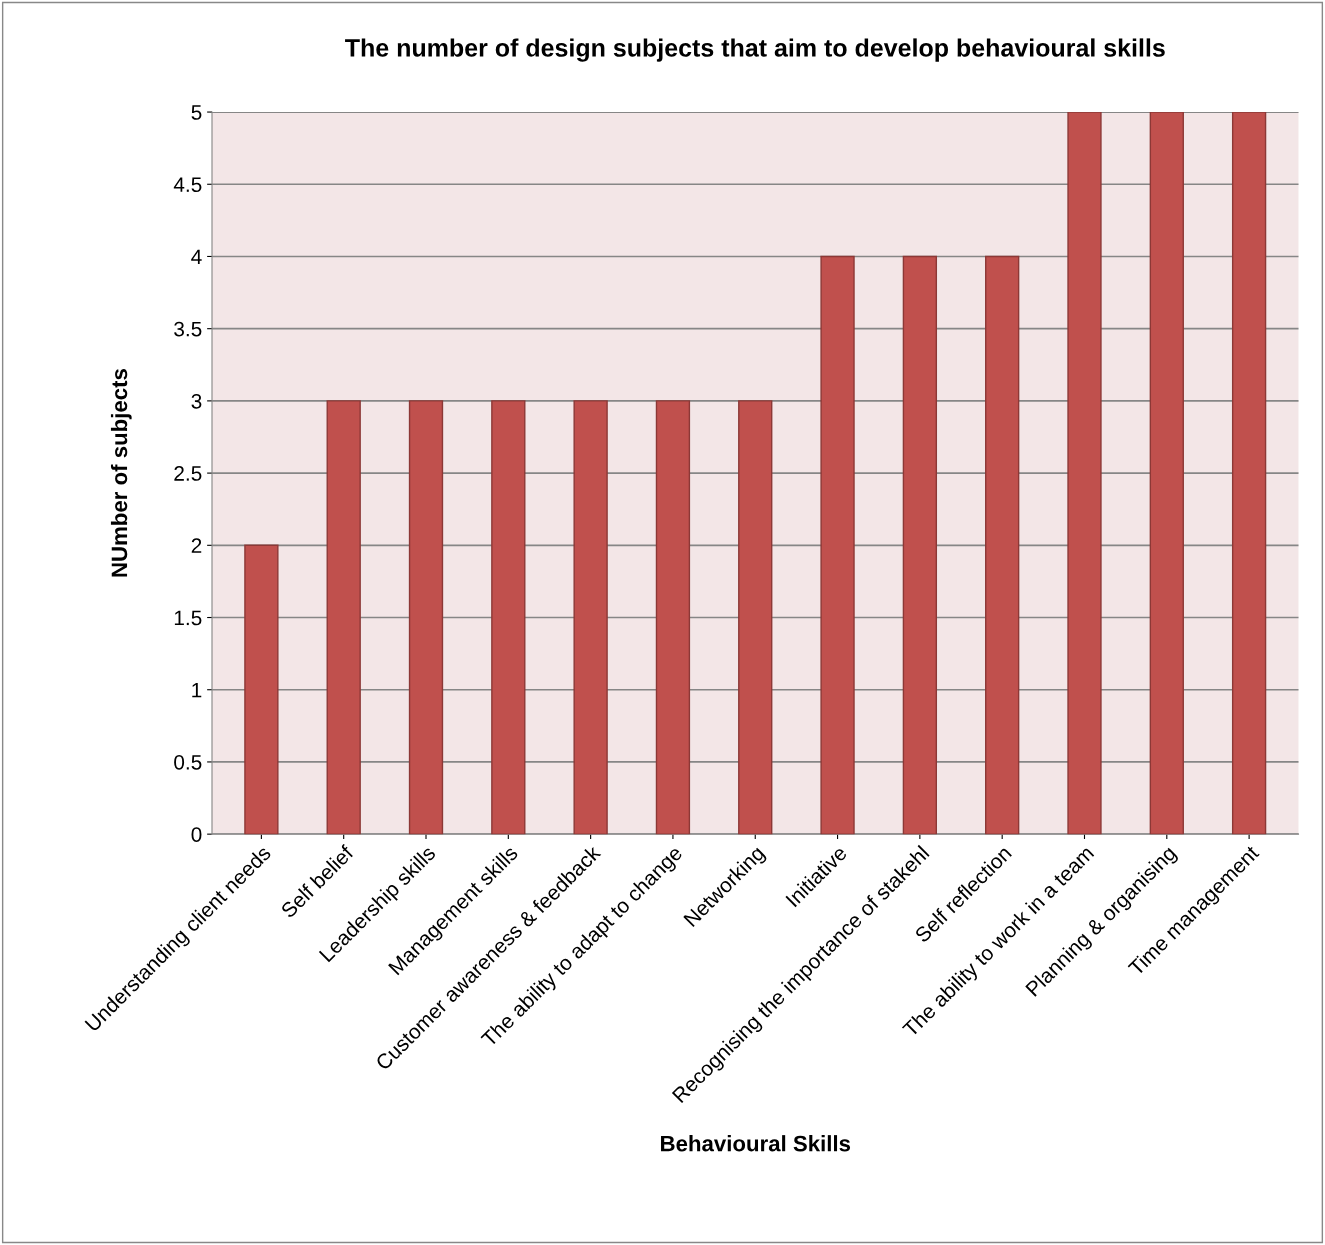  I want to click on y-tick-label: 2.5, so click(188, 473).